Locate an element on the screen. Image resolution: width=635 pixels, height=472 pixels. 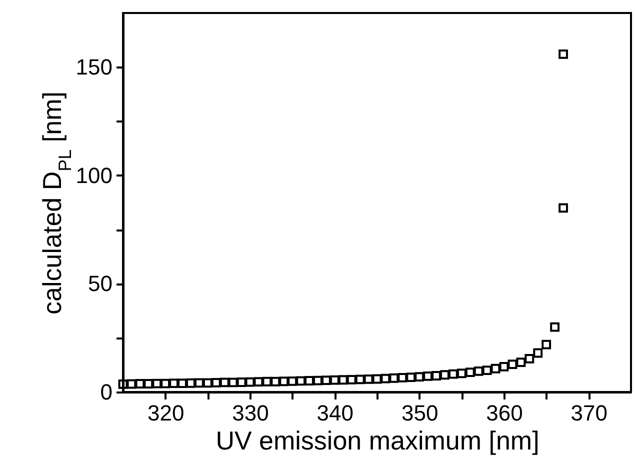
y-tick-label: 0 is located at coordinates (106, 392).